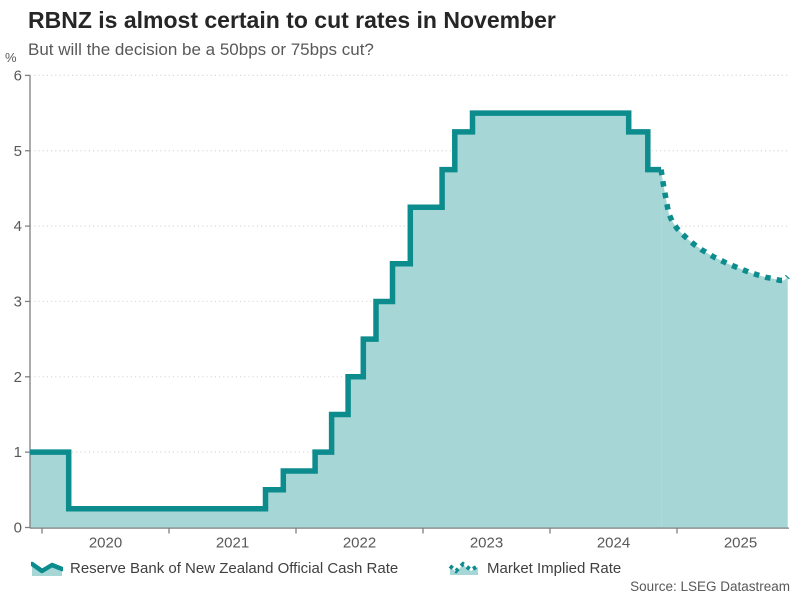 This screenshot has width=801, height=601. What do you see at coordinates (740, 542) in the screenshot?
I see `x-tick-label: 2025` at bounding box center [740, 542].